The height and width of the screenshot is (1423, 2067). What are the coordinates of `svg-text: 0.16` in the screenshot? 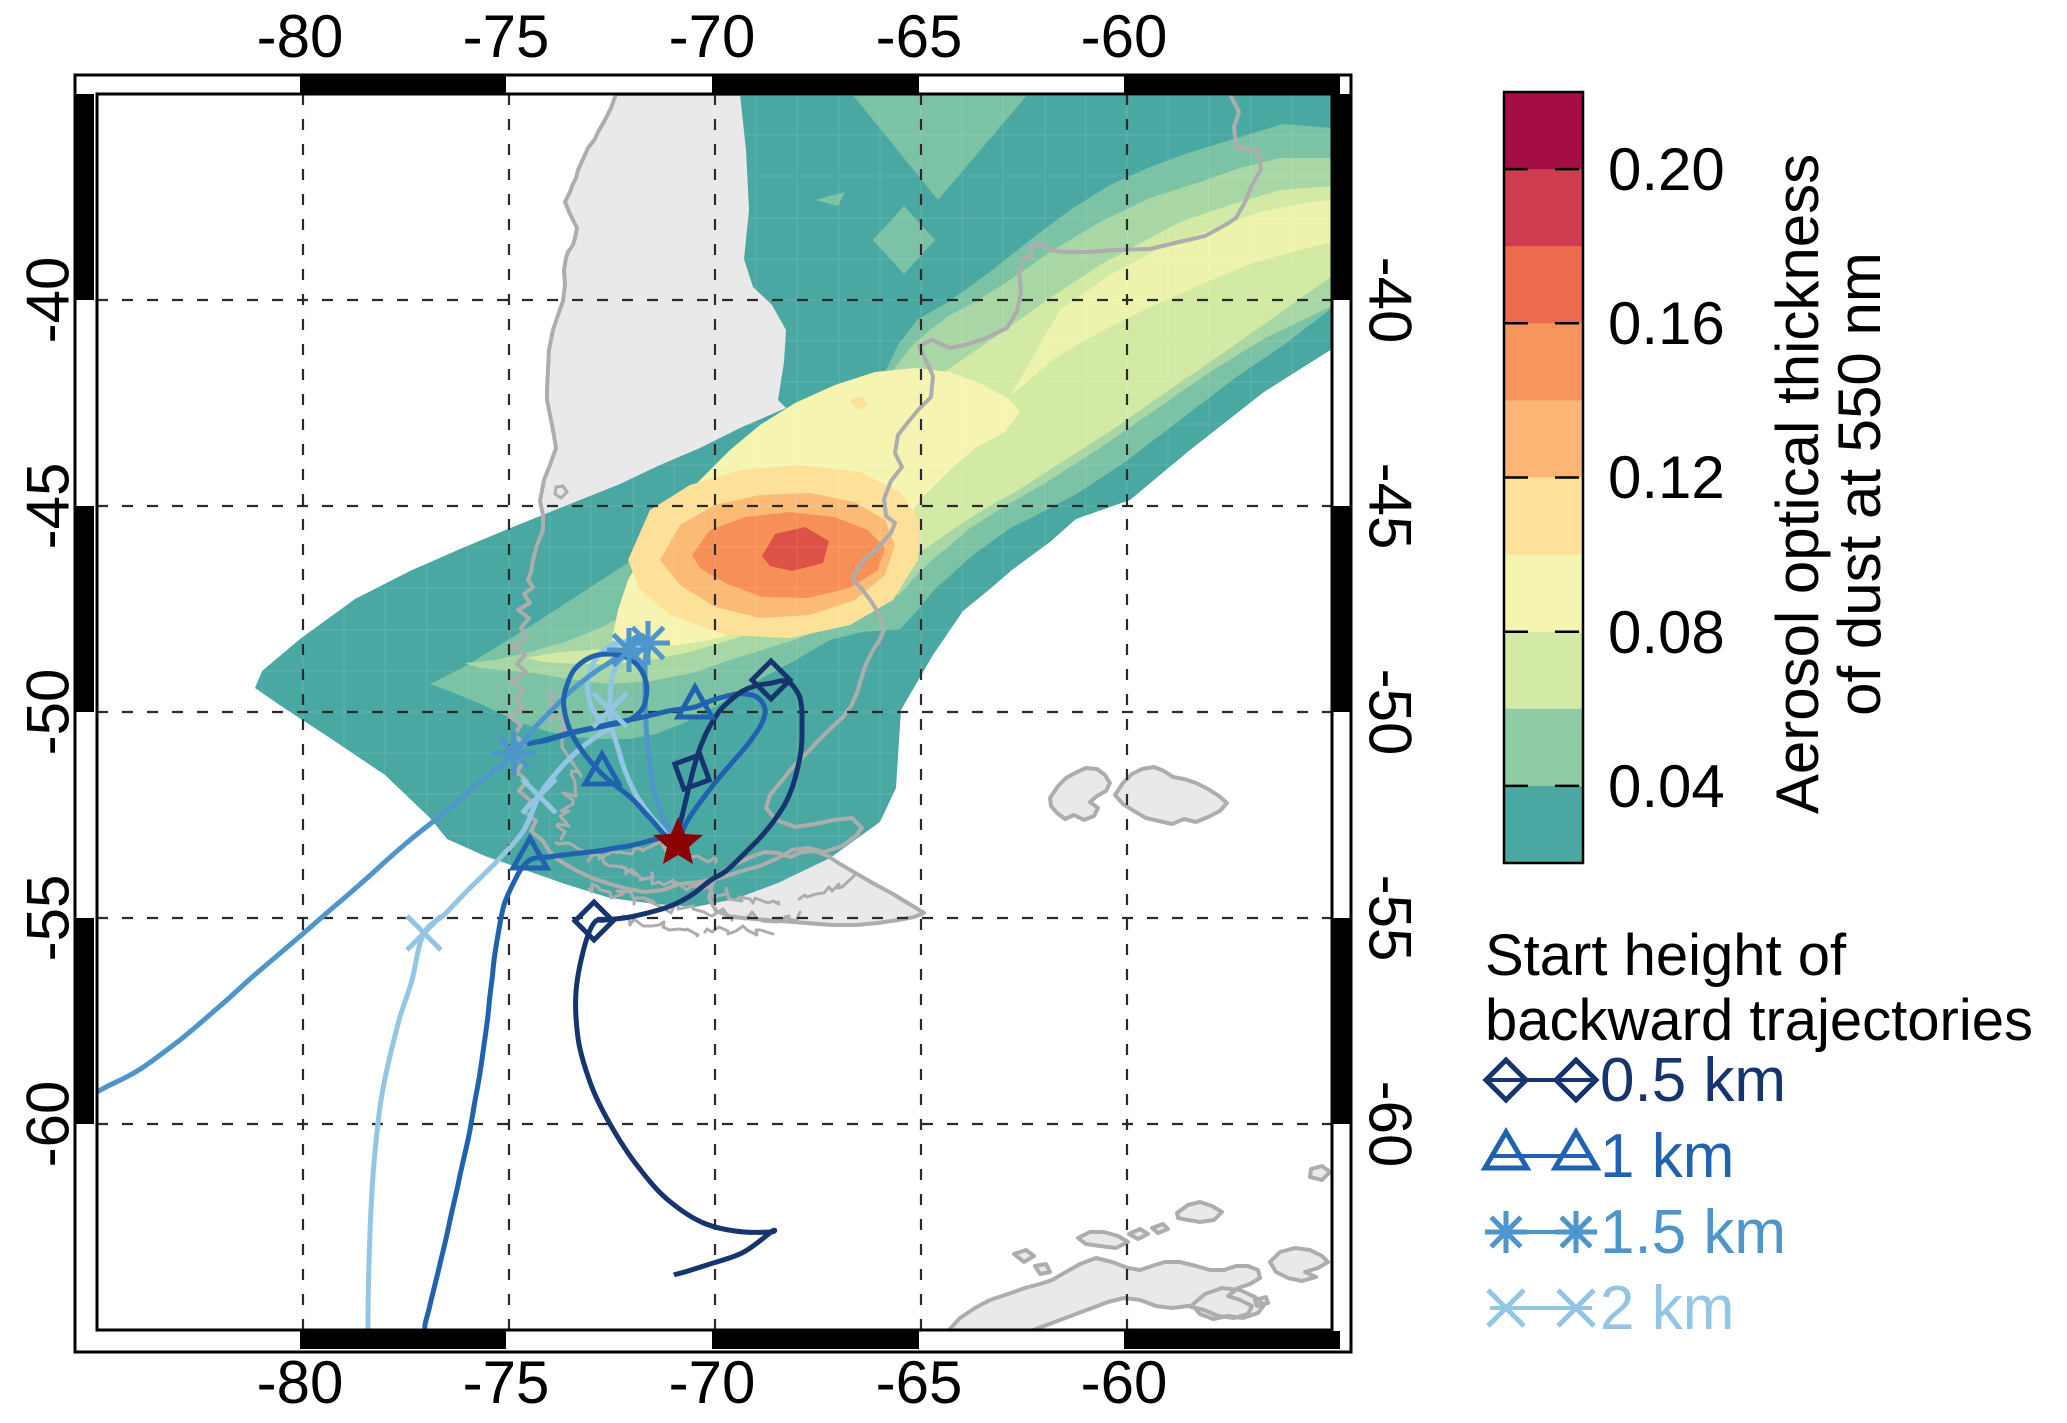 It's located at (1666, 323).